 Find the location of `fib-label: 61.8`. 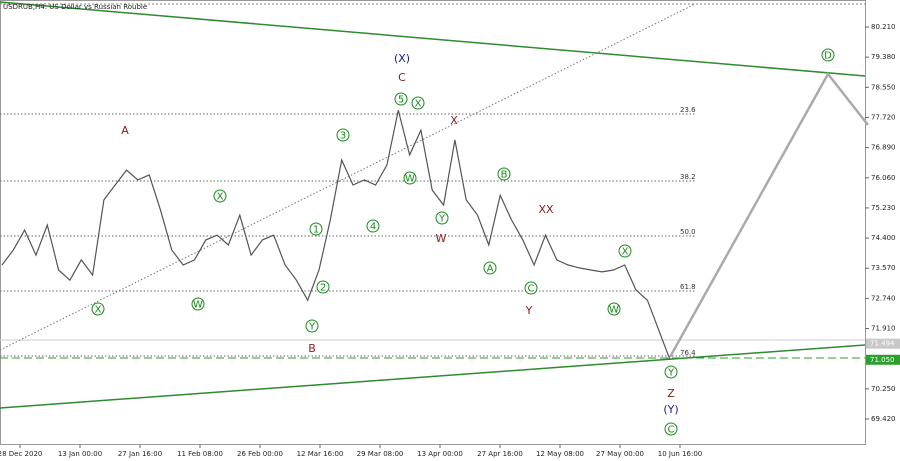

fib-label: 61.8 is located at coordinates (688, 287).